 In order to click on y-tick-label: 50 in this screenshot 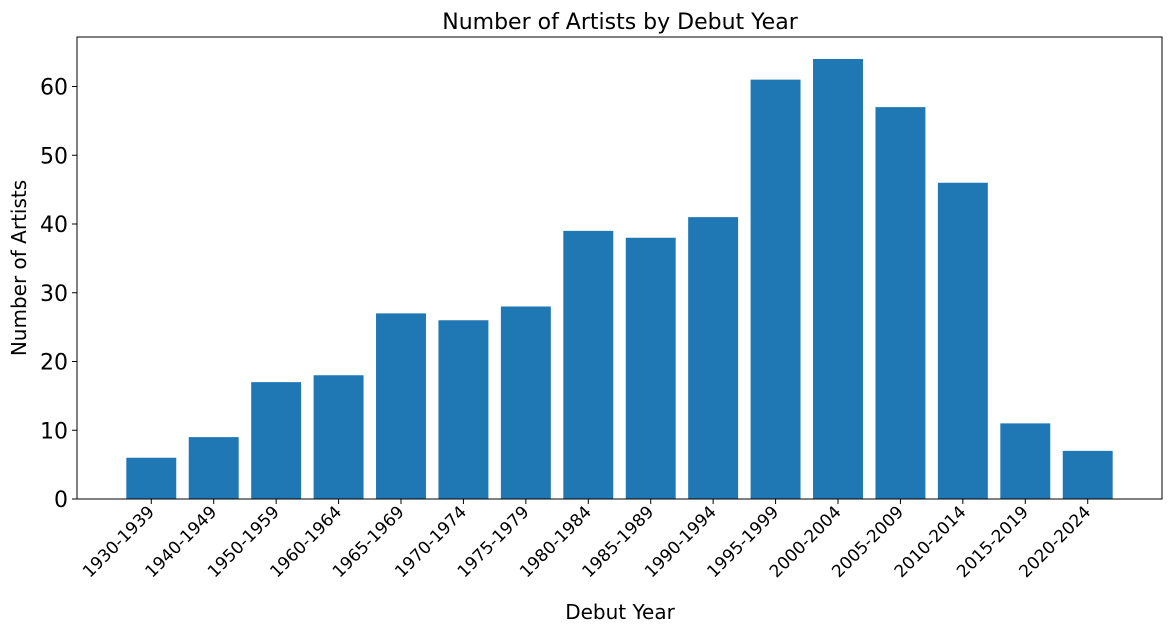, I will do `click(54, 156)`.